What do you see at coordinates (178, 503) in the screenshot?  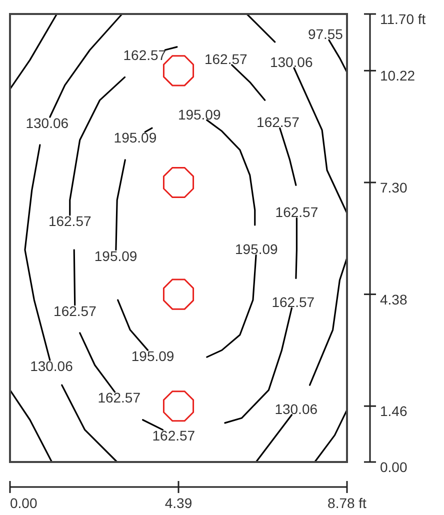 I see `x-tick-label: 4.39` at bounding box center [178, 503].